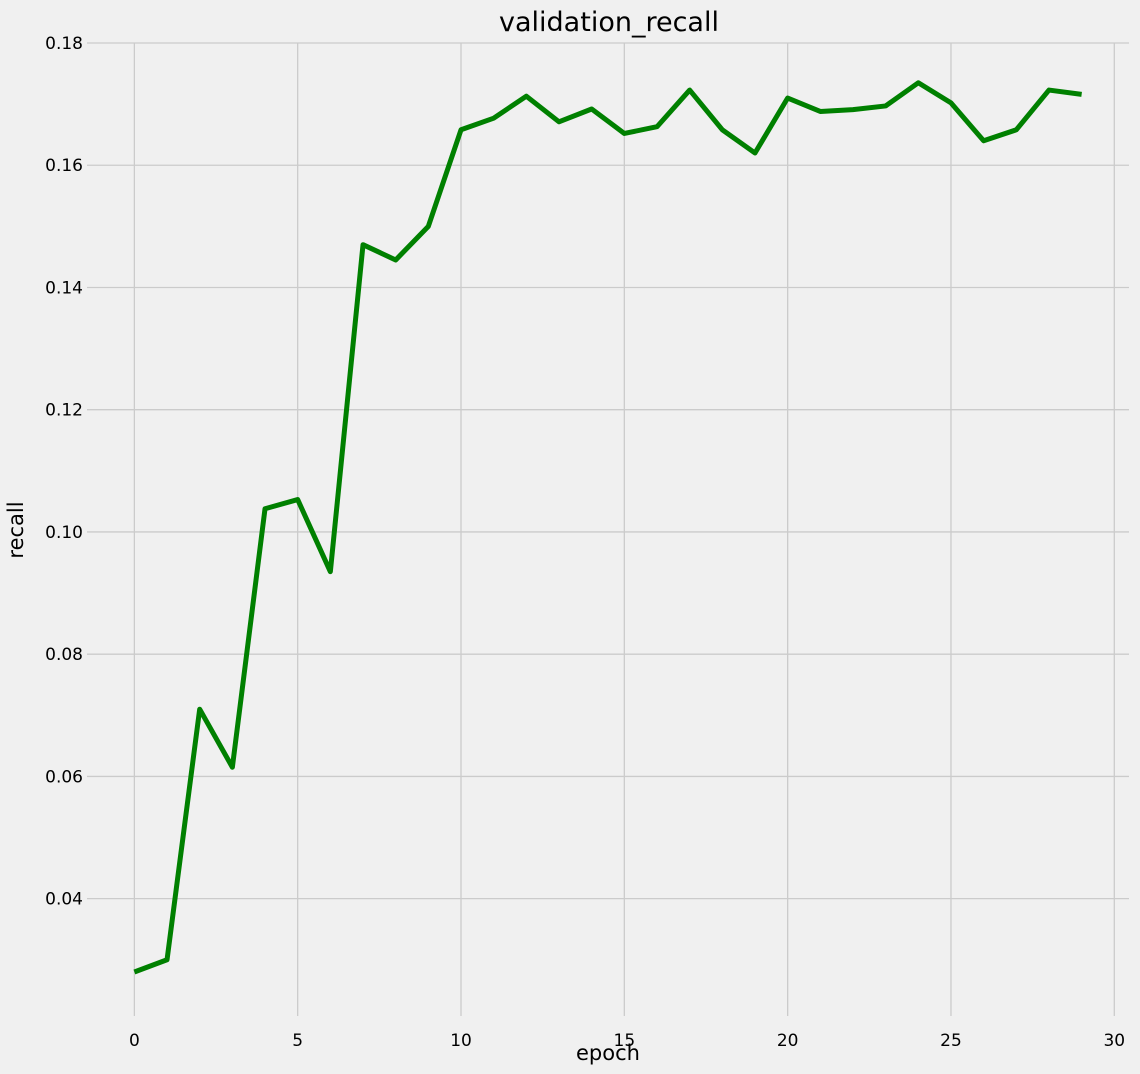 The height and width of the screenshot is (1074, 1140). I want to click on y-tick-label: 0.14, so click(64, 288).